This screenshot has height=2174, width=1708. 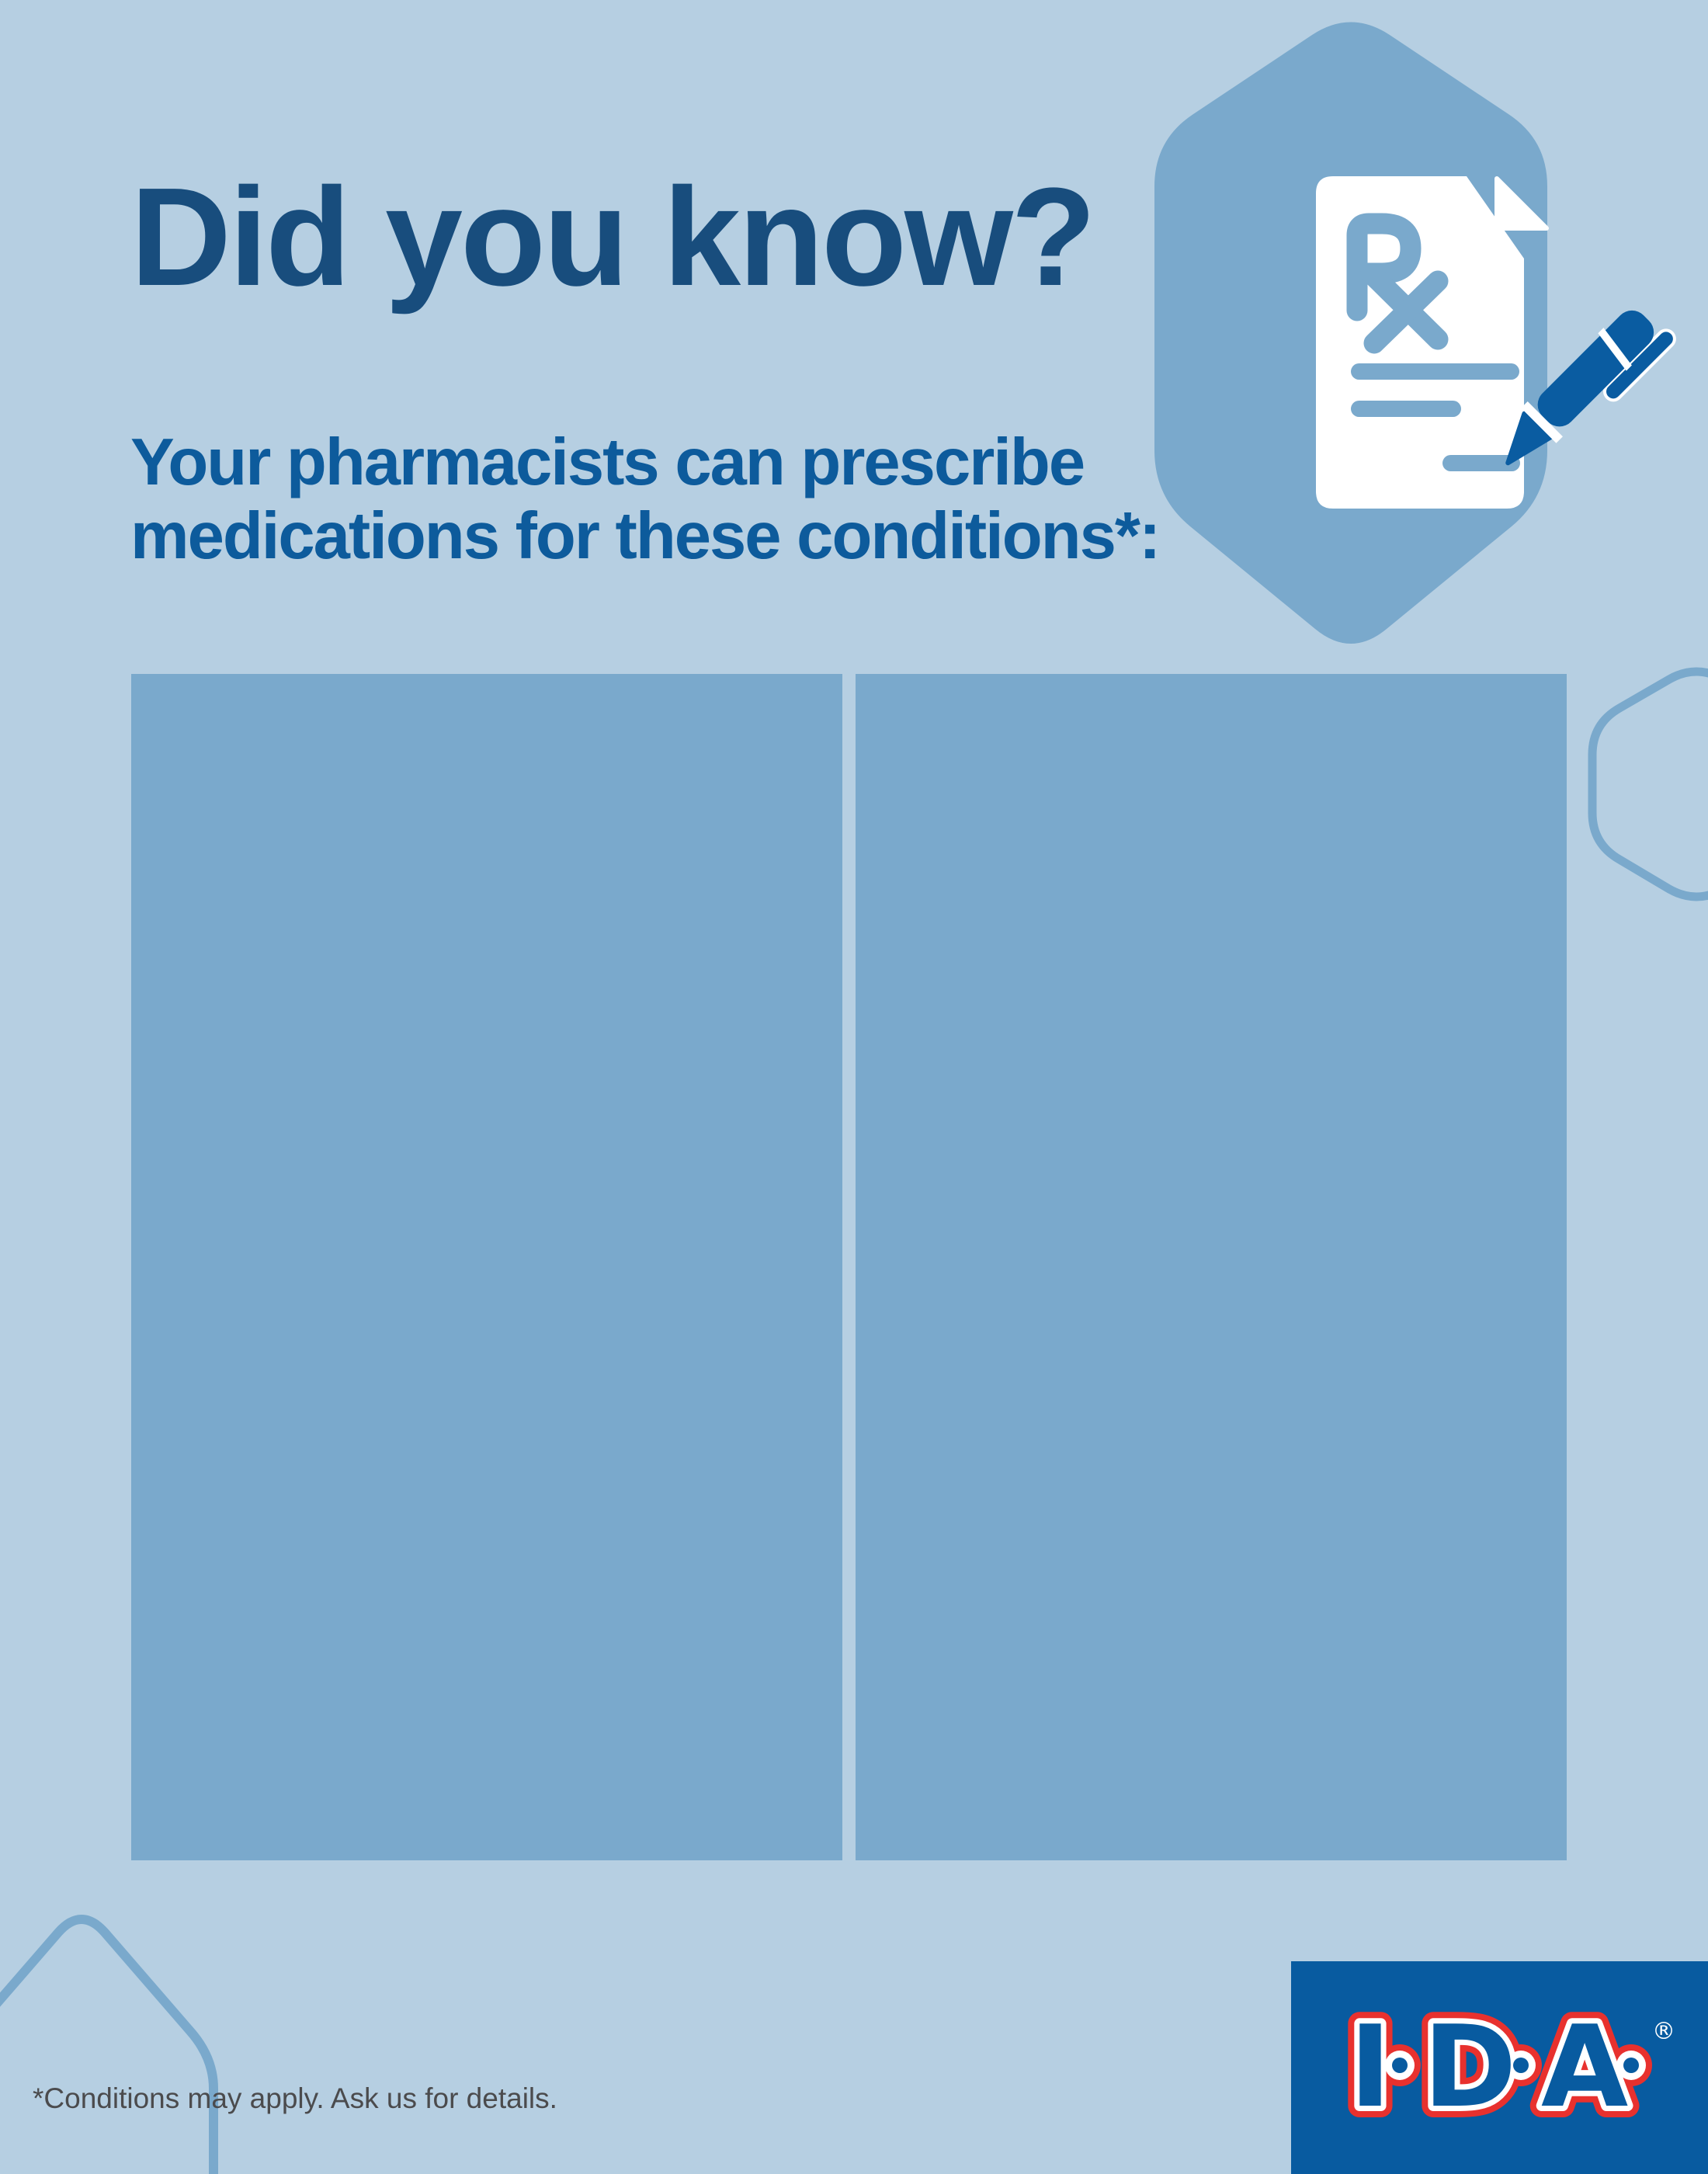 I want to click on prescription-document-icon, so click(x=1496, y=343).